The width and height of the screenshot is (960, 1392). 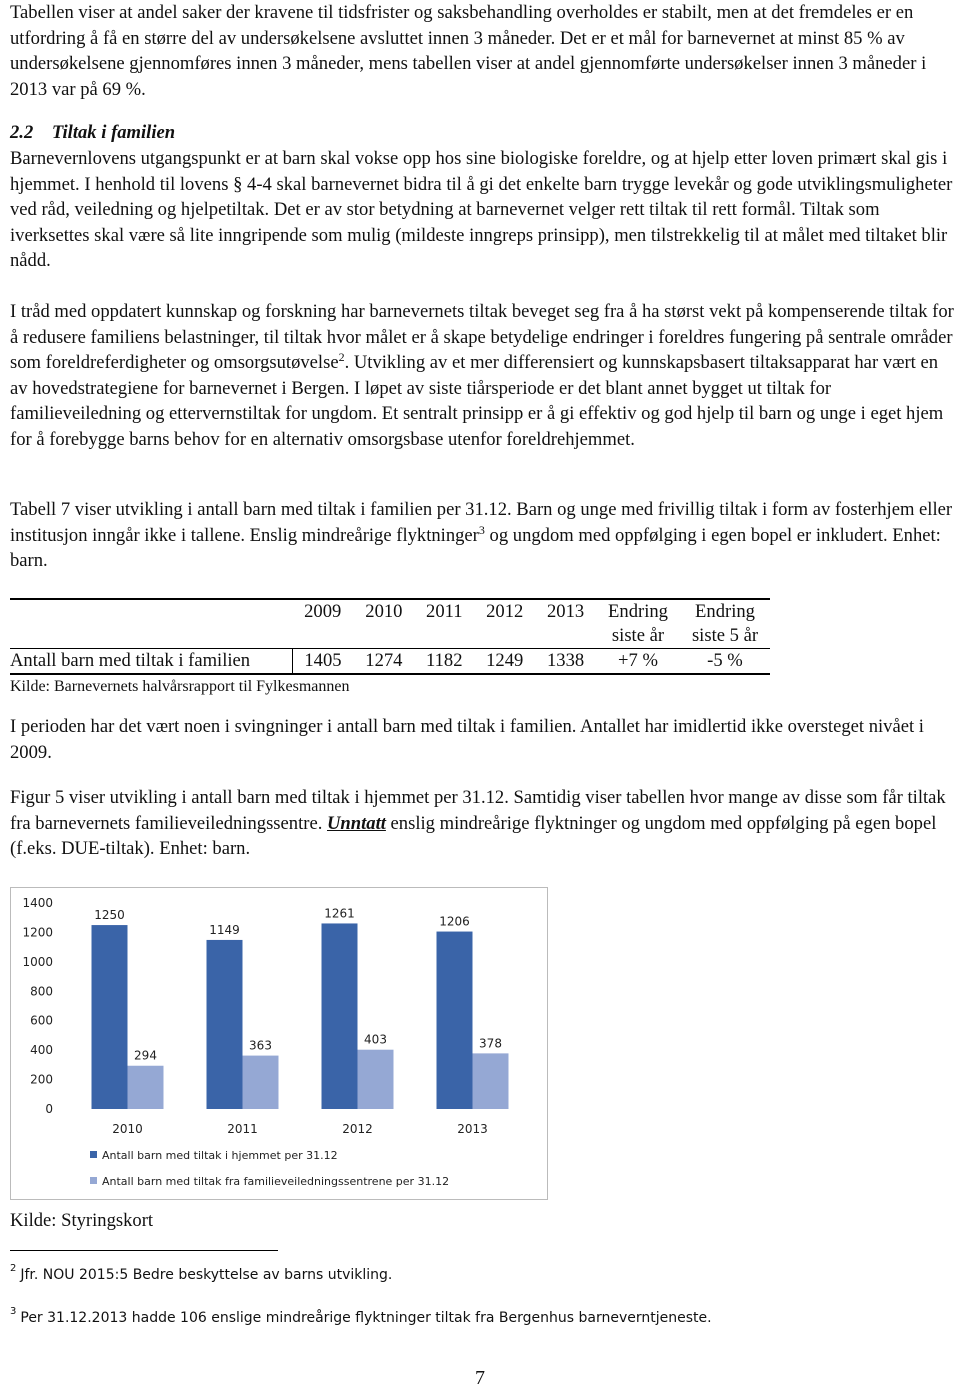 I want to click on header-cell: 2012, so click(x=505, y=611).